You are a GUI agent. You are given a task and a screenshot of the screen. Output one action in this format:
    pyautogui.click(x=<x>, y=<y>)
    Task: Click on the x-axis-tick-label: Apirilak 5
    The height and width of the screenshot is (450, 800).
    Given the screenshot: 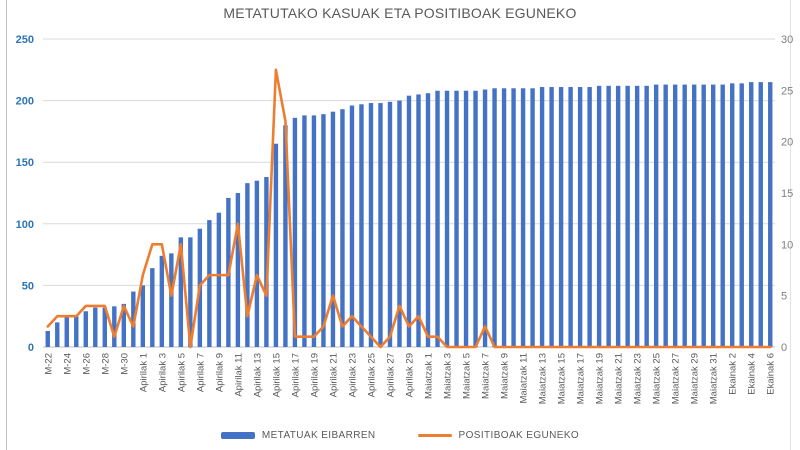 What is the action you would take?
    pyautogui.click(x=181, y=372)
    